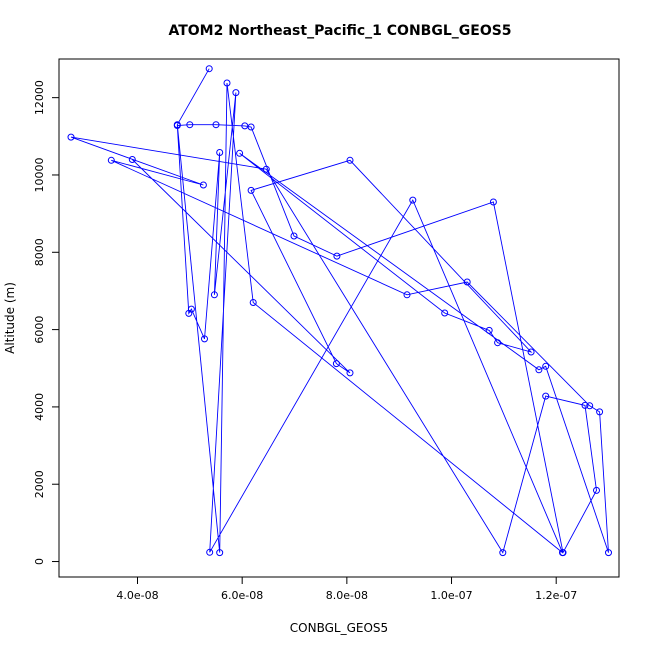 The image size is (650, 650). I want to click on x-tick-label: 6.0e-08, so click(242, 595).